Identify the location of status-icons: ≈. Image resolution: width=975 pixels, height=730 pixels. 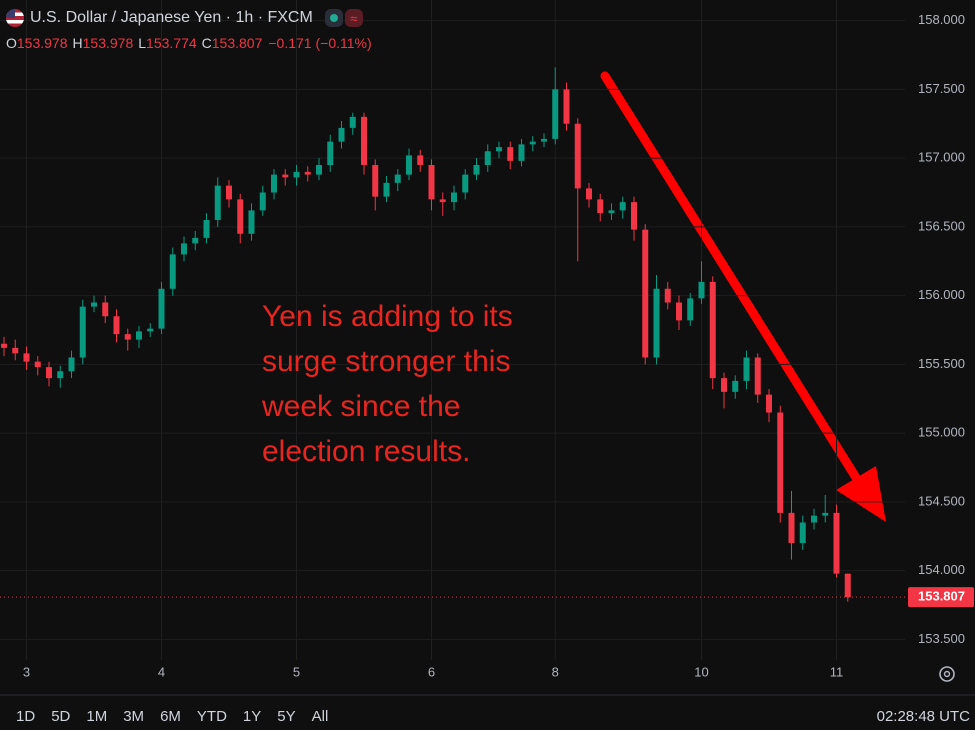
(343, 18).